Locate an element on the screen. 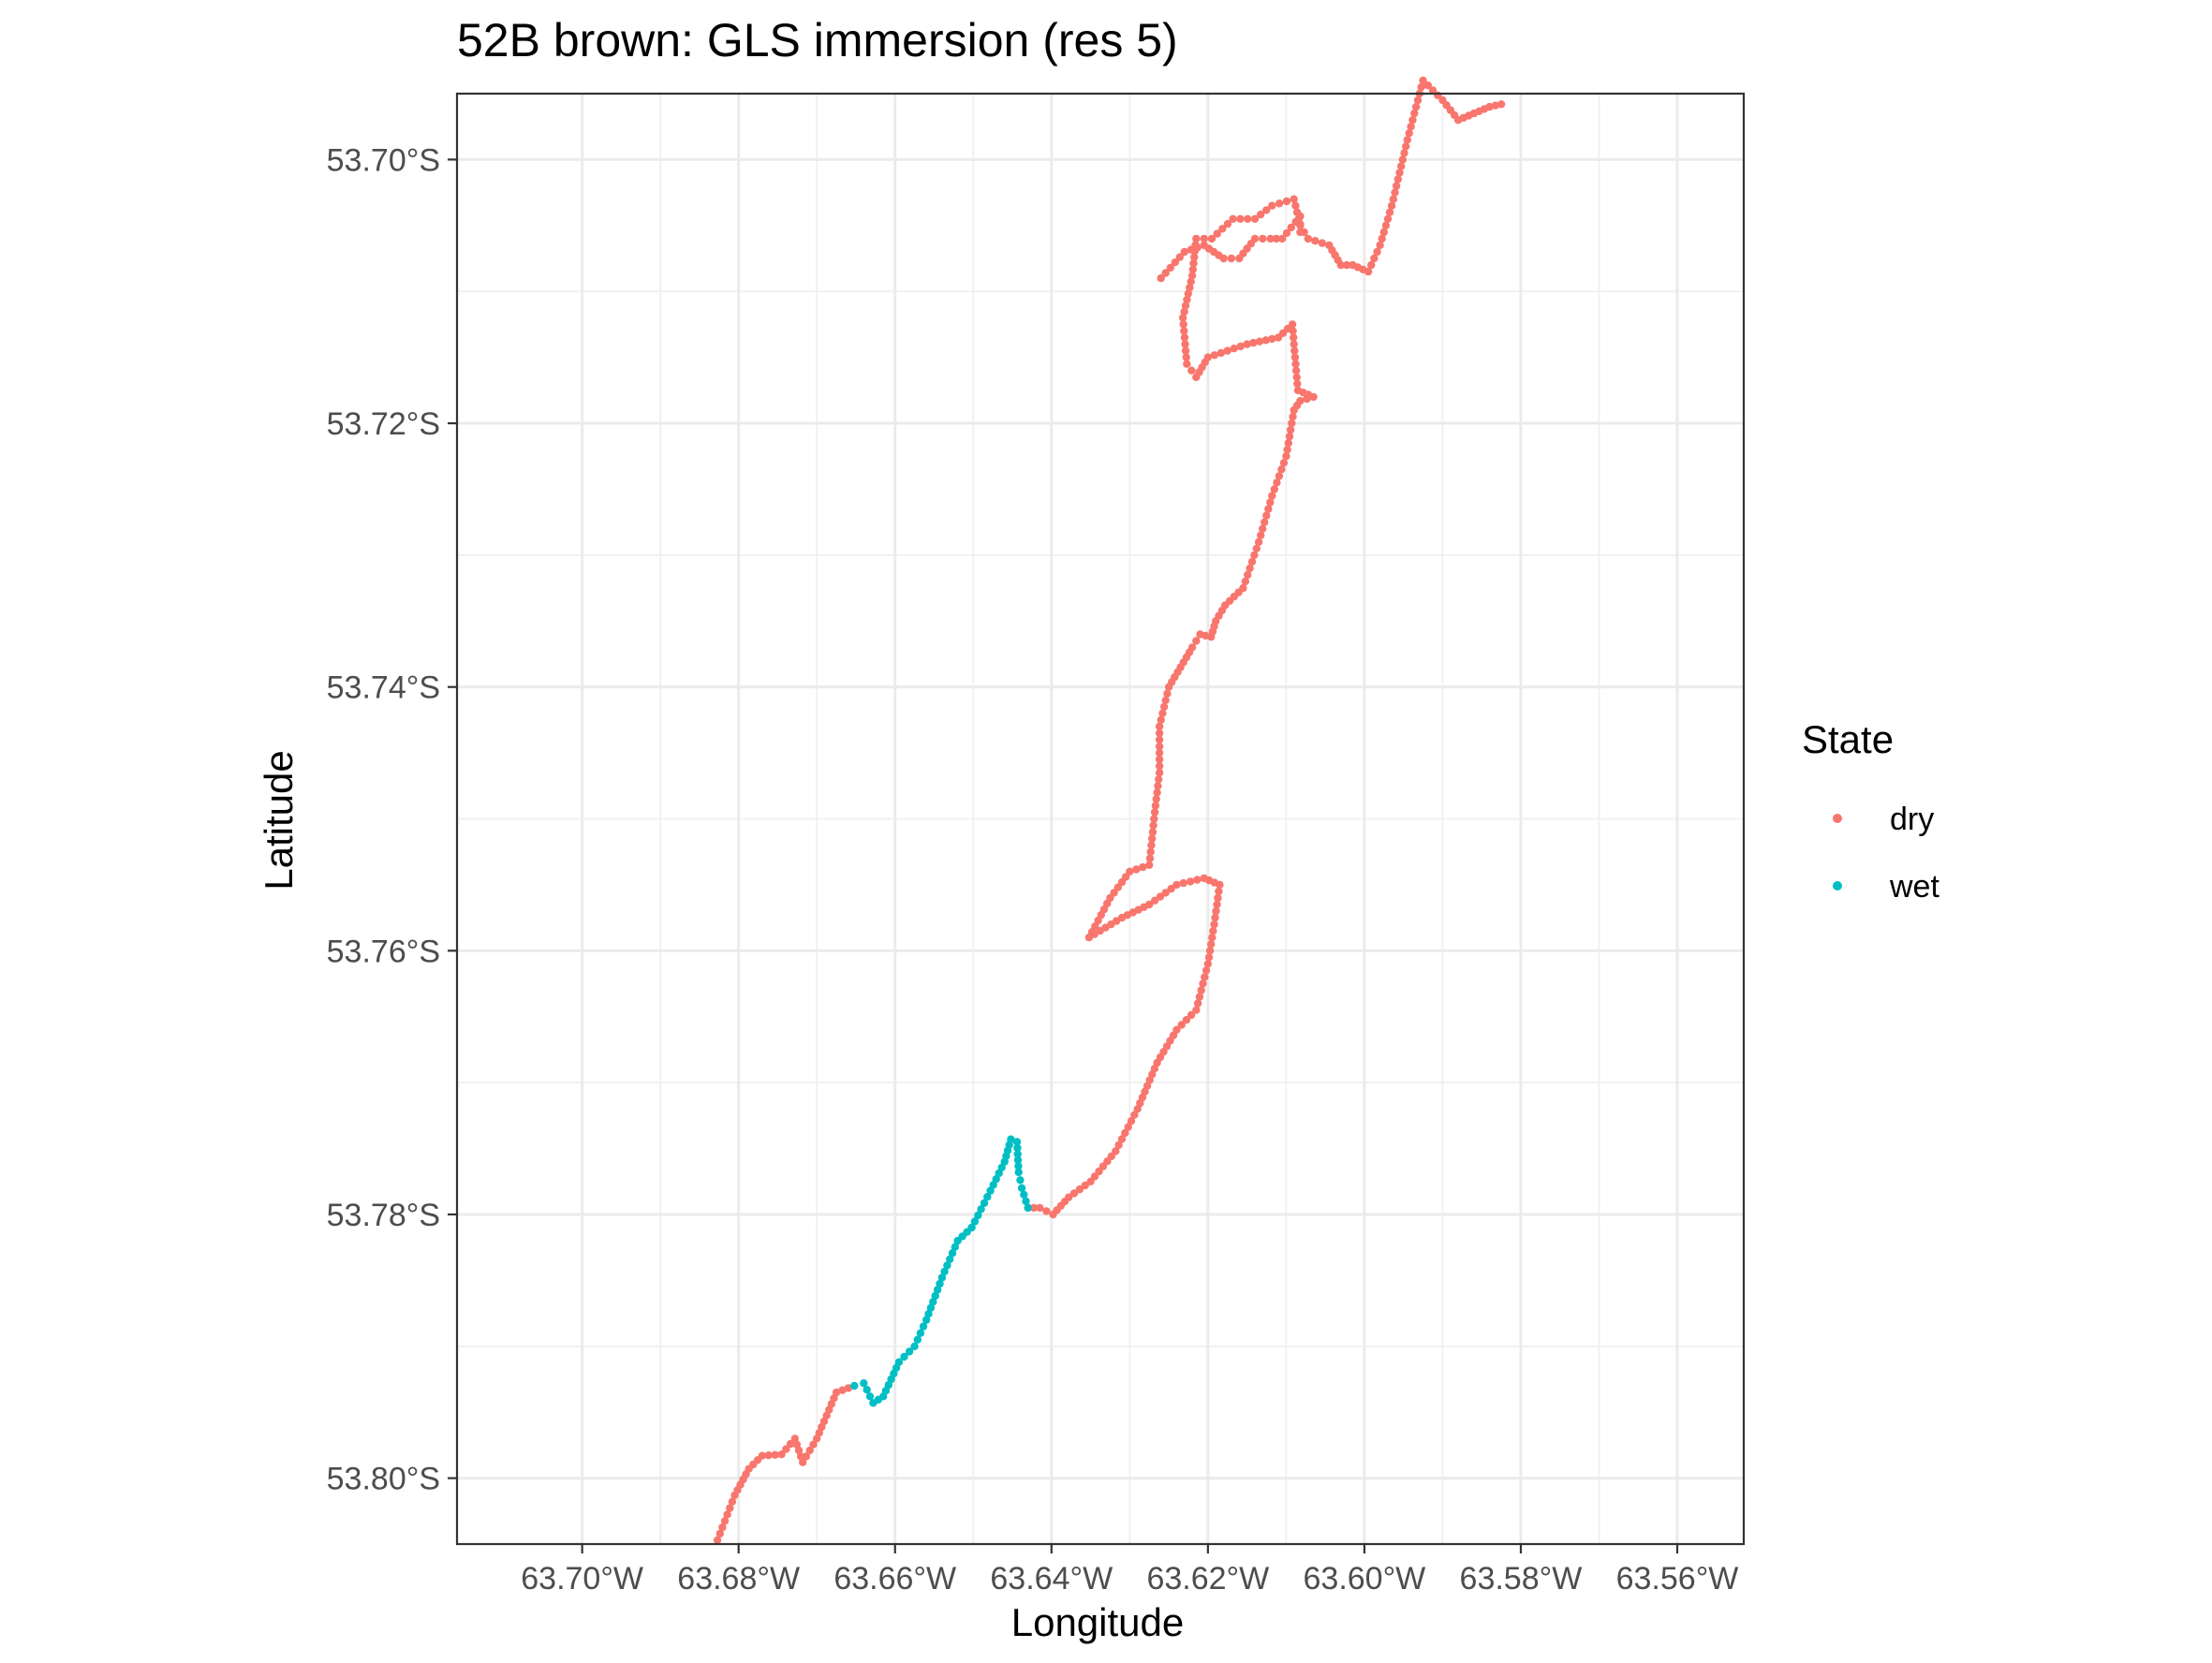 The height and width of the screenshot is (1663, 2212). x-tick-label: 63.70°W is located at coordinates (582, 1579).